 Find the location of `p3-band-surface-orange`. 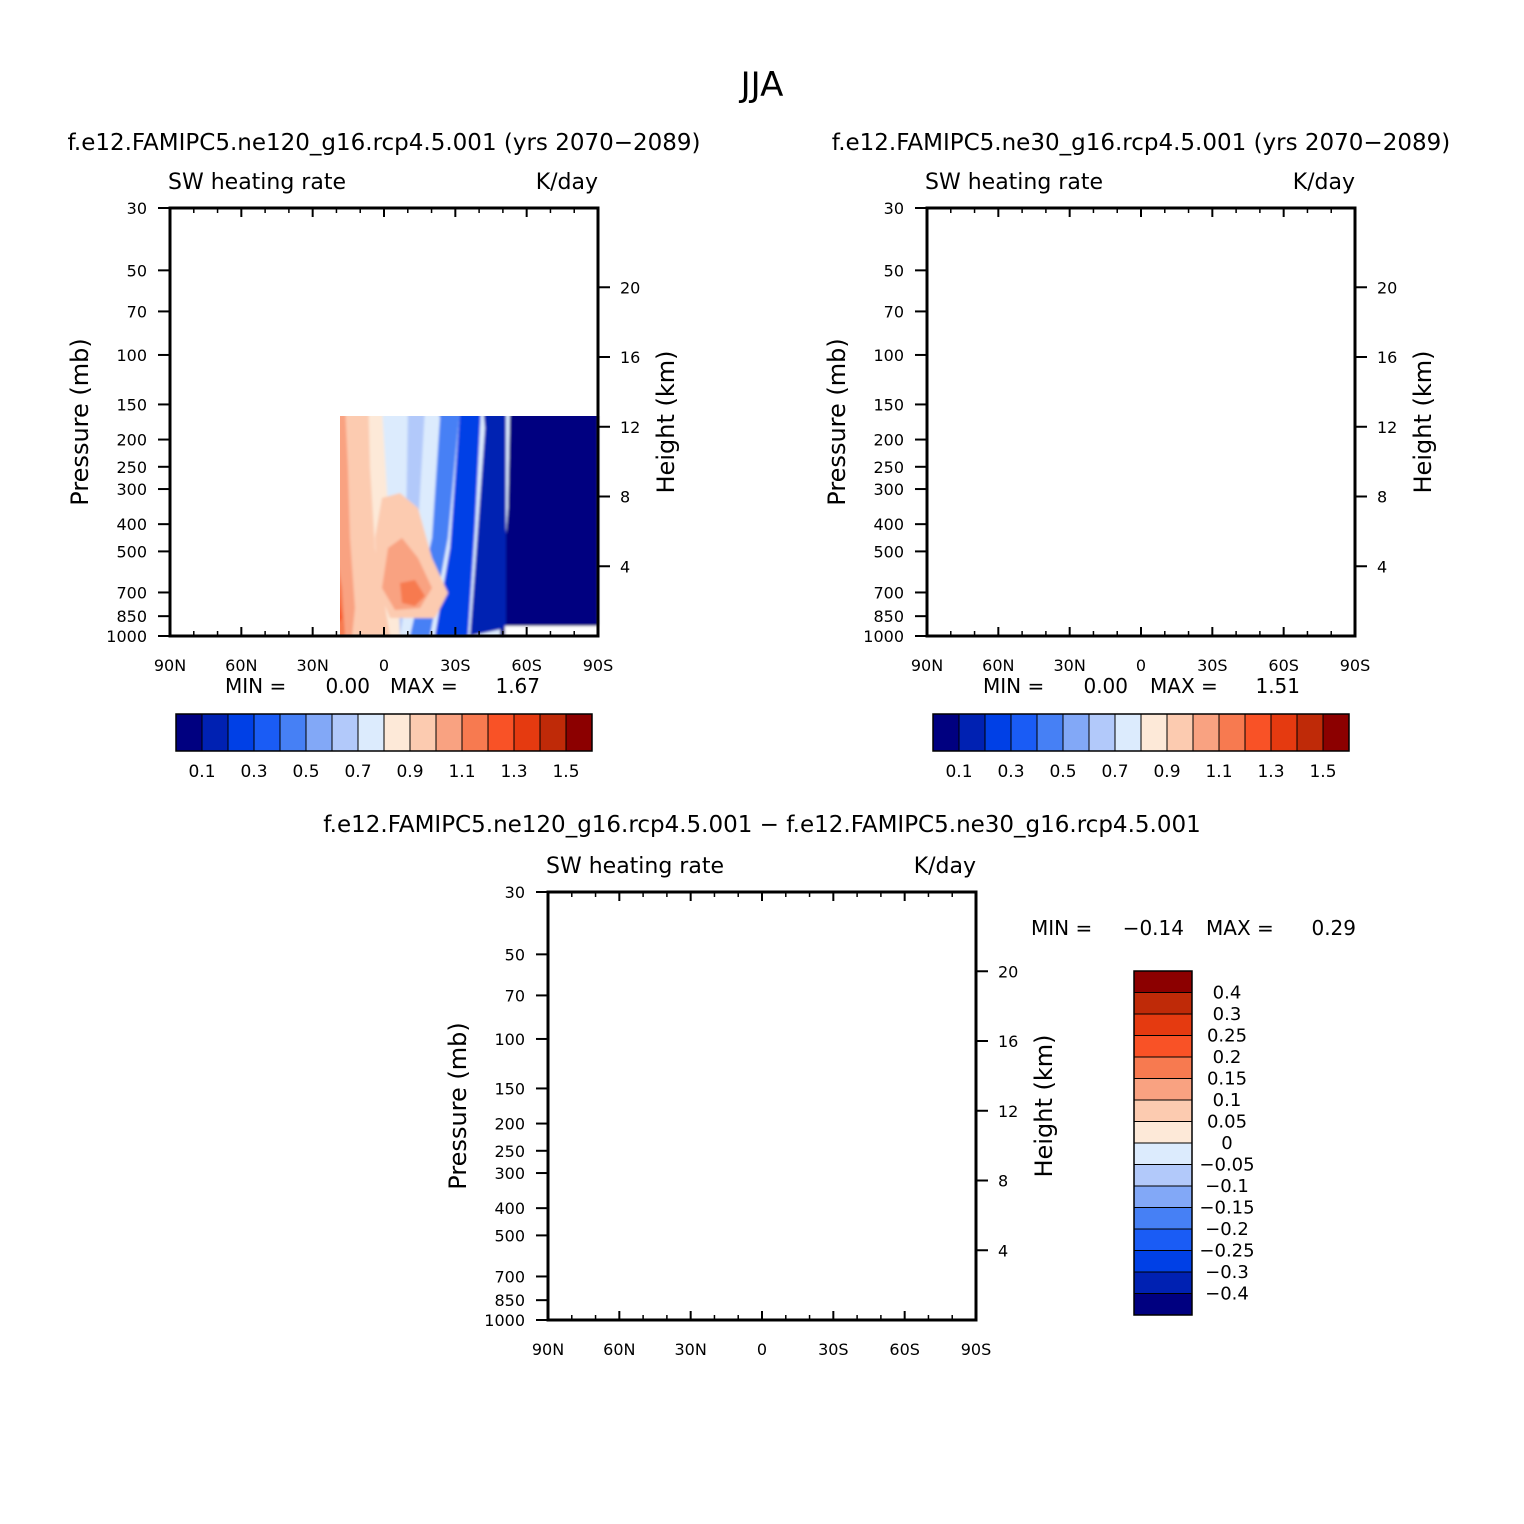

p3-band-surface-orange is located at coordinates (700, 1300).